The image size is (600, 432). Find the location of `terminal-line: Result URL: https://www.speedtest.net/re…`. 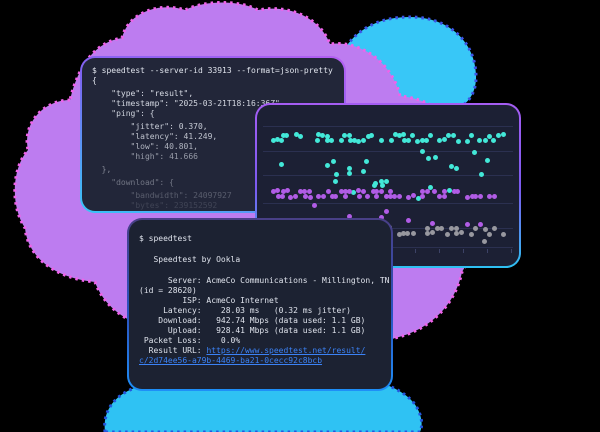

terminal-line: Result URL: https://www.speedtest.net/re… is located at coordinates (263, 351).